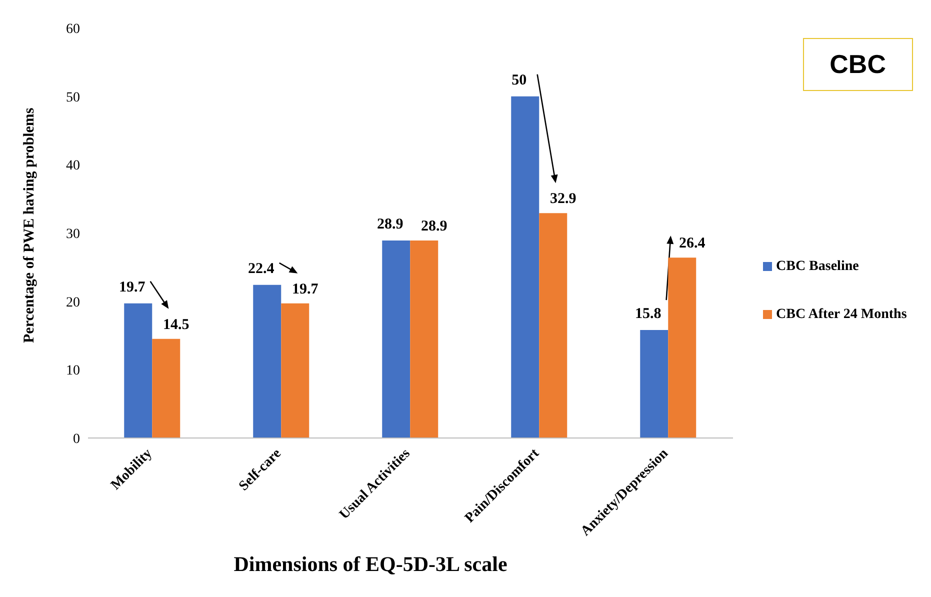 This screenshot has height=597, width=931. Describe the element at coordinates (857, 64) in the screenshot. I see `text: CBC` at that location.